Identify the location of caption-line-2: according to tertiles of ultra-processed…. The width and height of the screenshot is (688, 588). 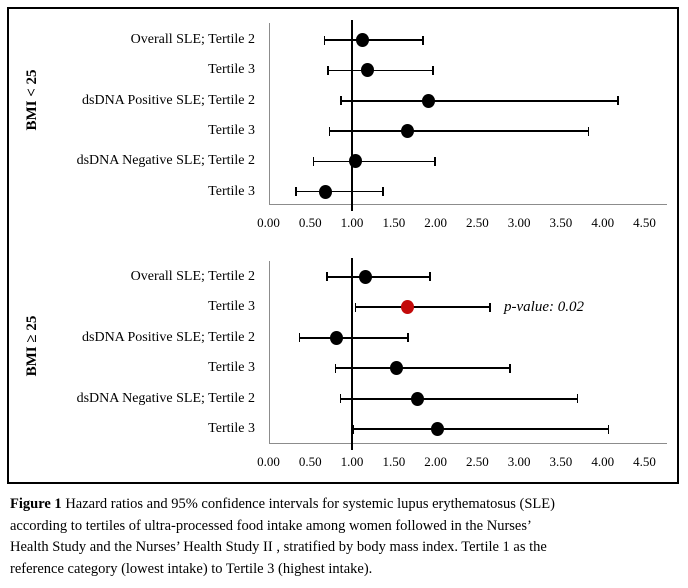
(271, 525).